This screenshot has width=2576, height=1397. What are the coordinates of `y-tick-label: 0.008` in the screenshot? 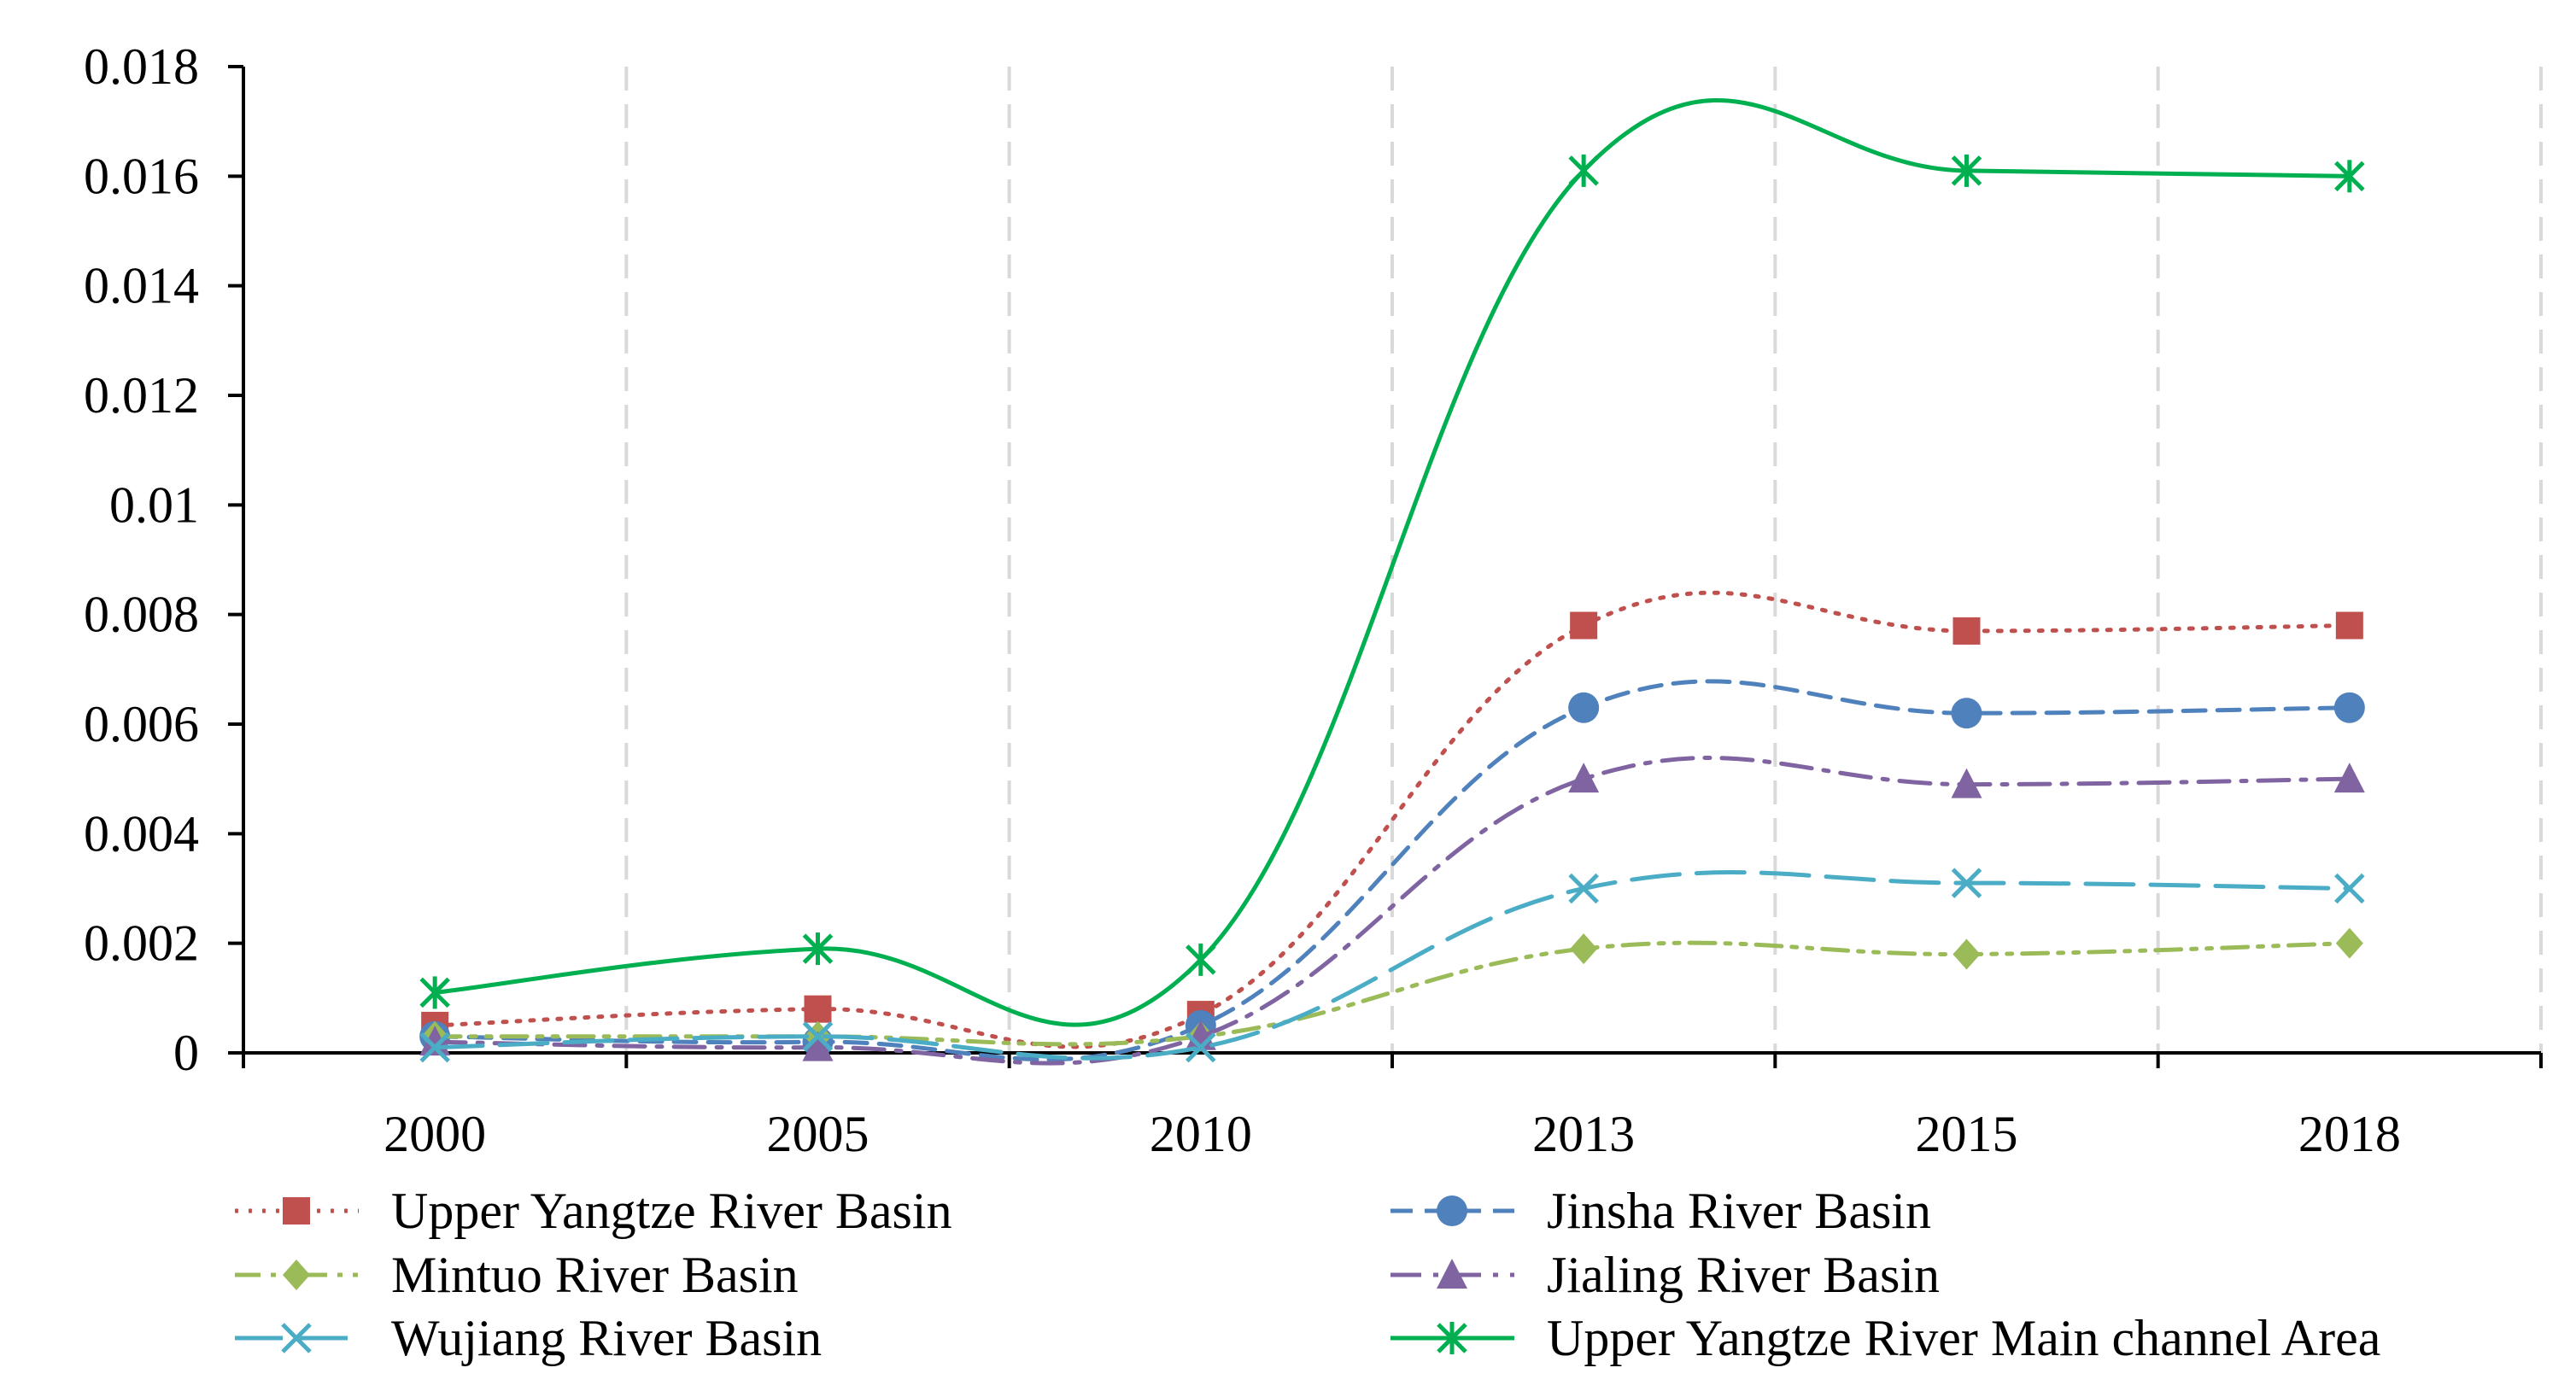 It's located at (141, 615).